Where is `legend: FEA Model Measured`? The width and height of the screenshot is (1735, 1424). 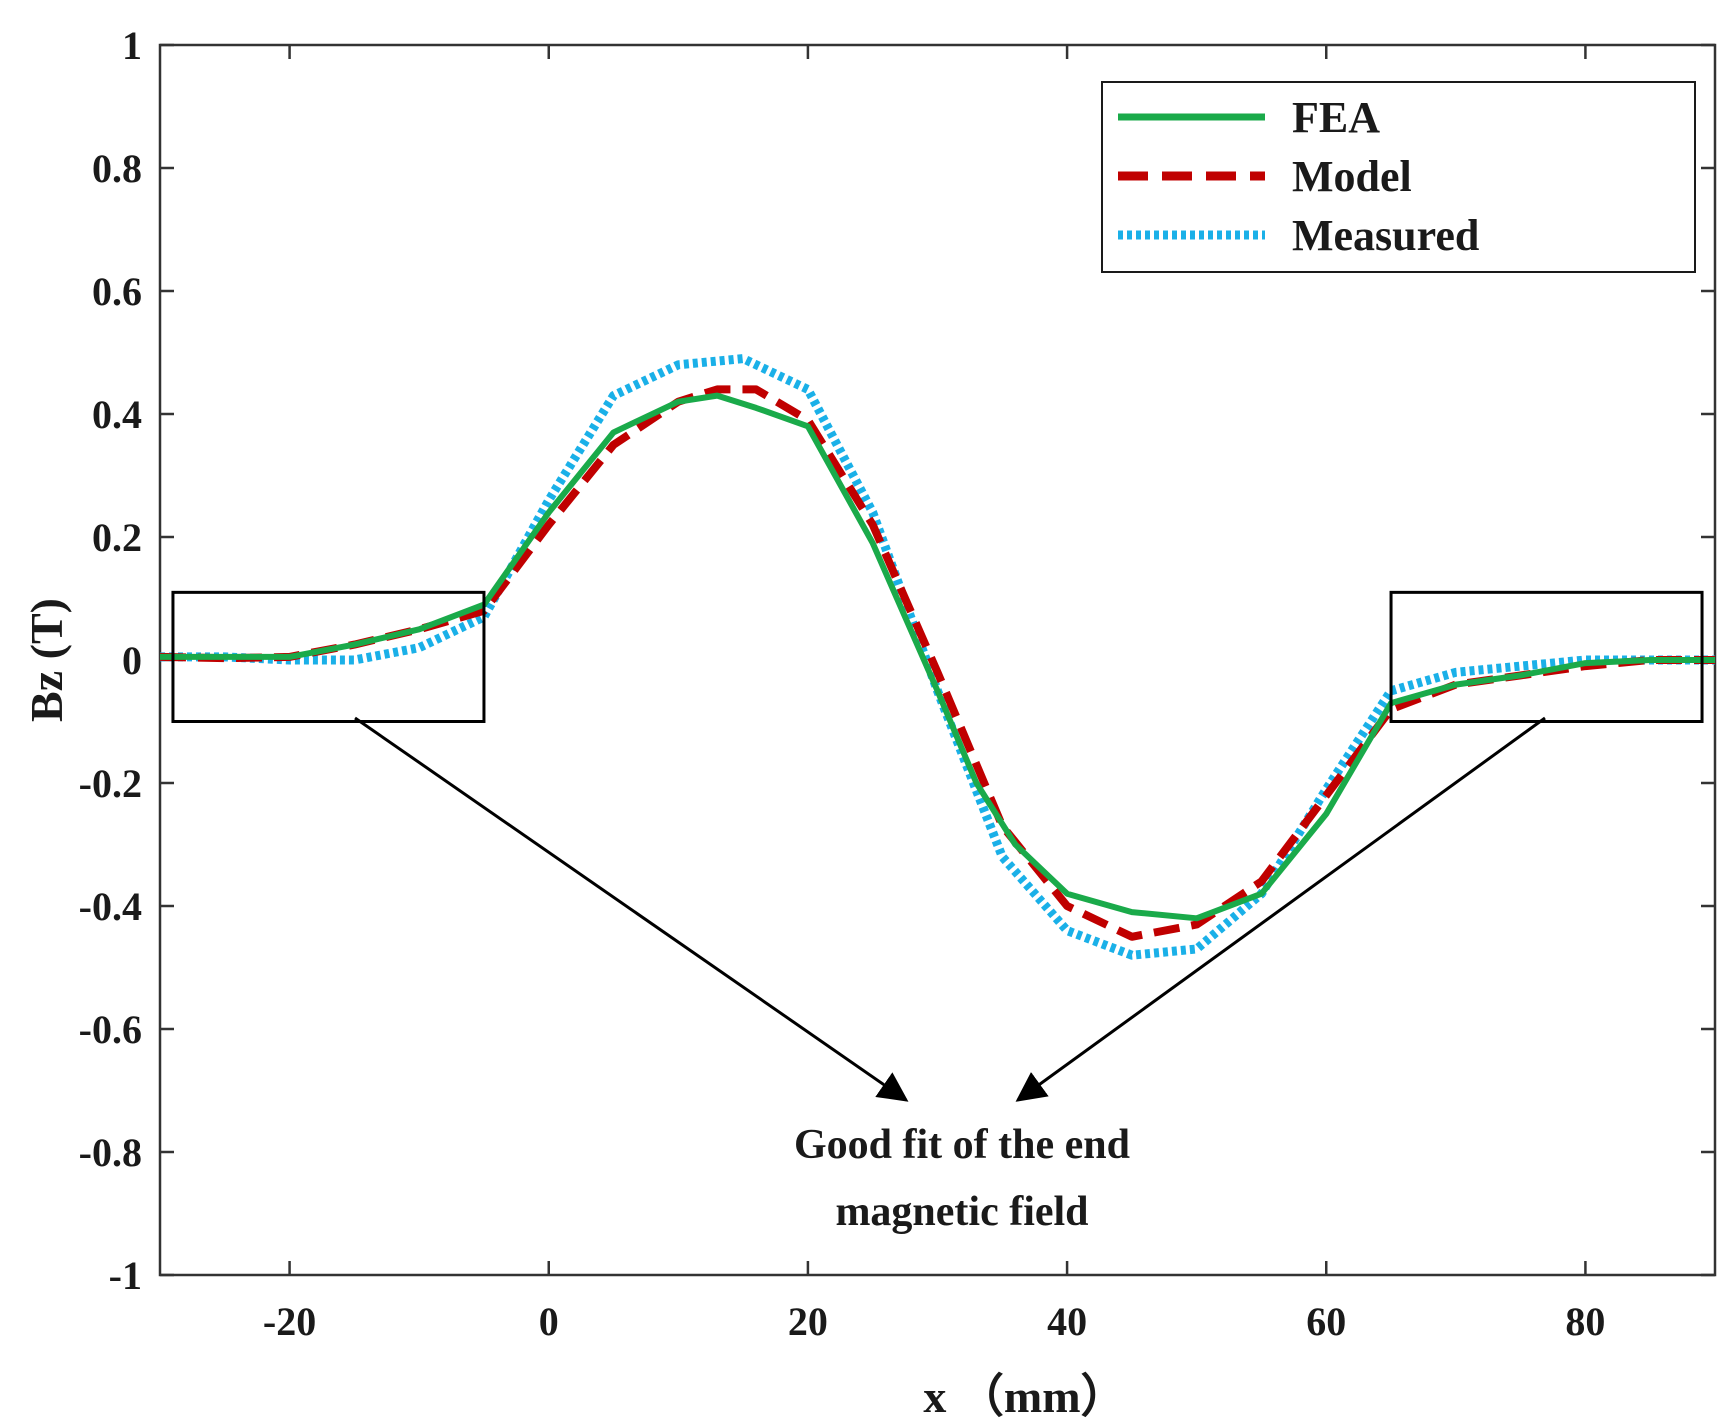
legend: FEA Model Measured is located at coordinates (1398, 177).